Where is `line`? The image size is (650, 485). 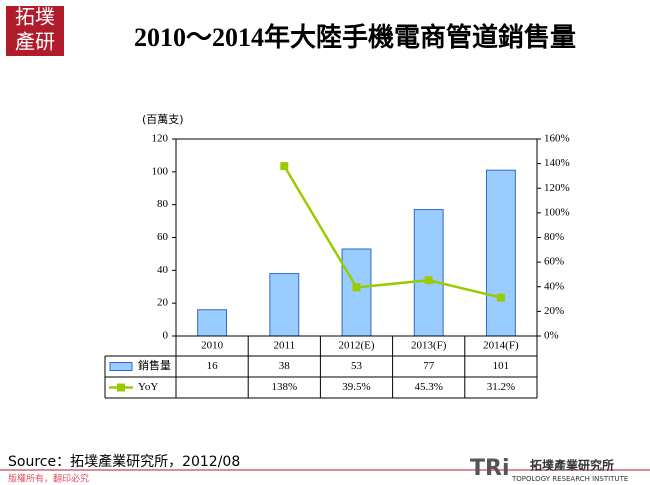 line is located at coordinates (392, 232).